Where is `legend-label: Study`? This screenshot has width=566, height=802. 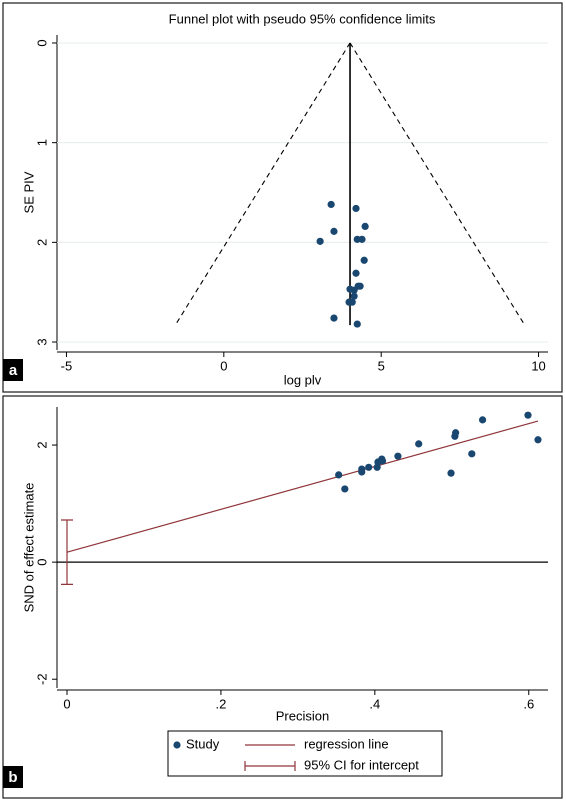 legend-label: Study is located at coordinates (203, 743).